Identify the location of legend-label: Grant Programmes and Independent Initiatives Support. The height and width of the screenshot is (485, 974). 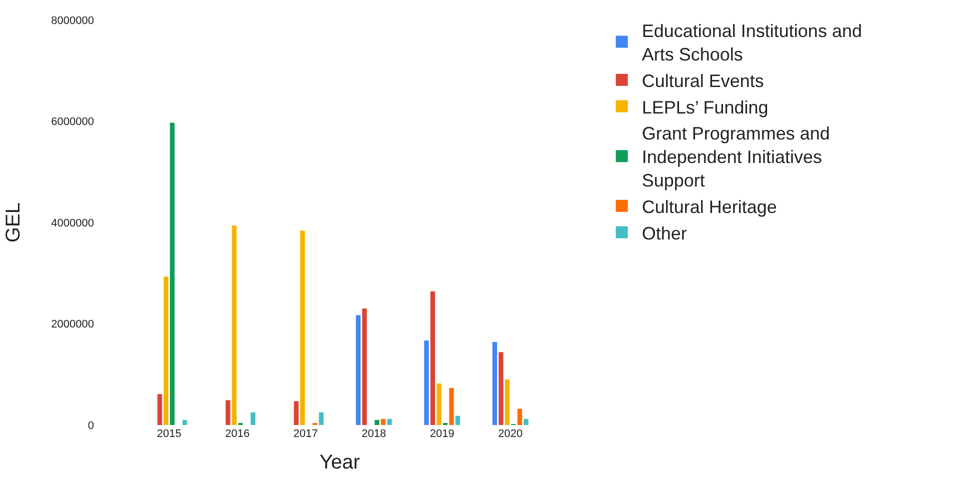
(736, 157).